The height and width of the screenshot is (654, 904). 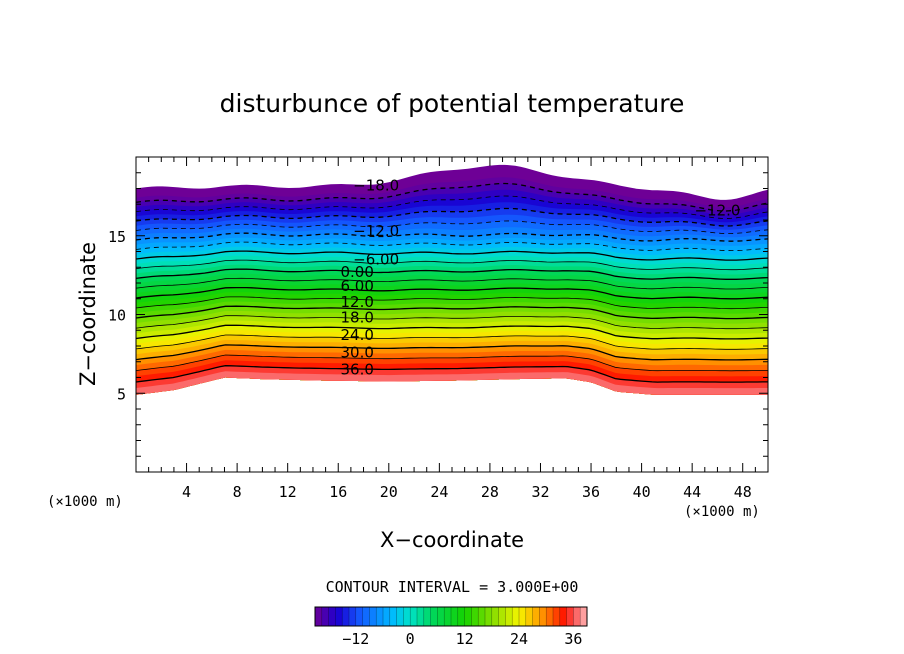 I want to click on y-tick-label: 10, so click(x=117, y=316).